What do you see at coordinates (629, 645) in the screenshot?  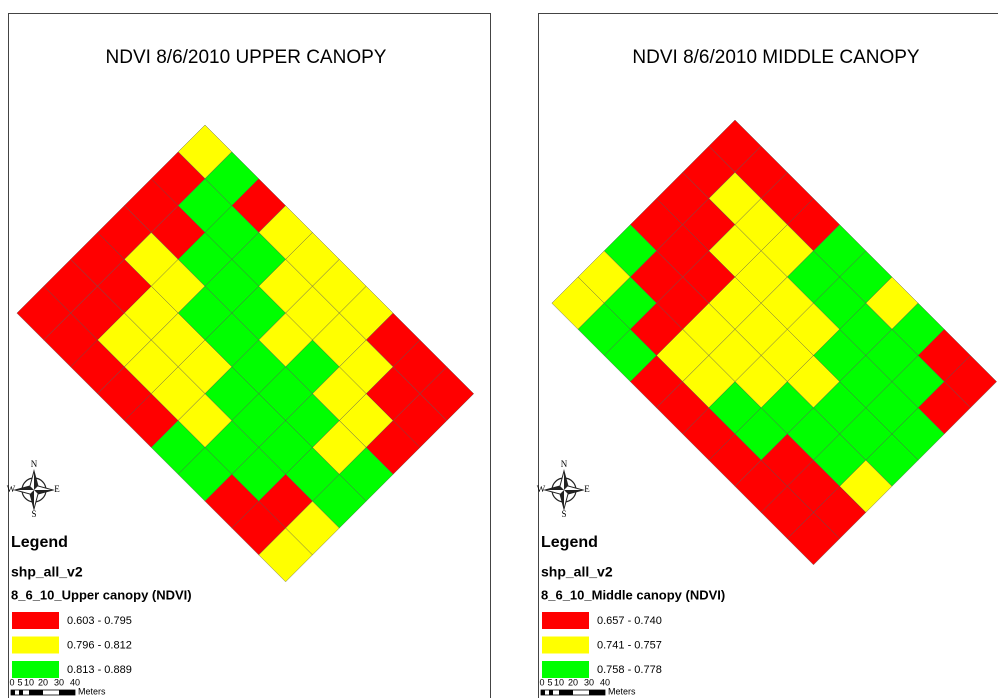 I see `legend-label: 0.741 - 0.757` at bounding box center [629, 645].